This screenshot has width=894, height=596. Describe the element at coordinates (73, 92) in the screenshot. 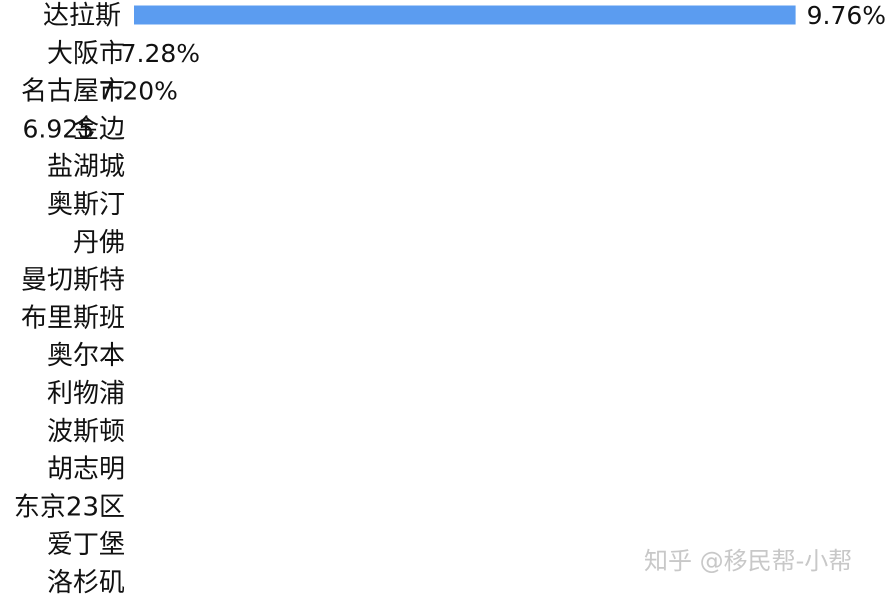

I see `category-label-3: 名古屋市` at that location.